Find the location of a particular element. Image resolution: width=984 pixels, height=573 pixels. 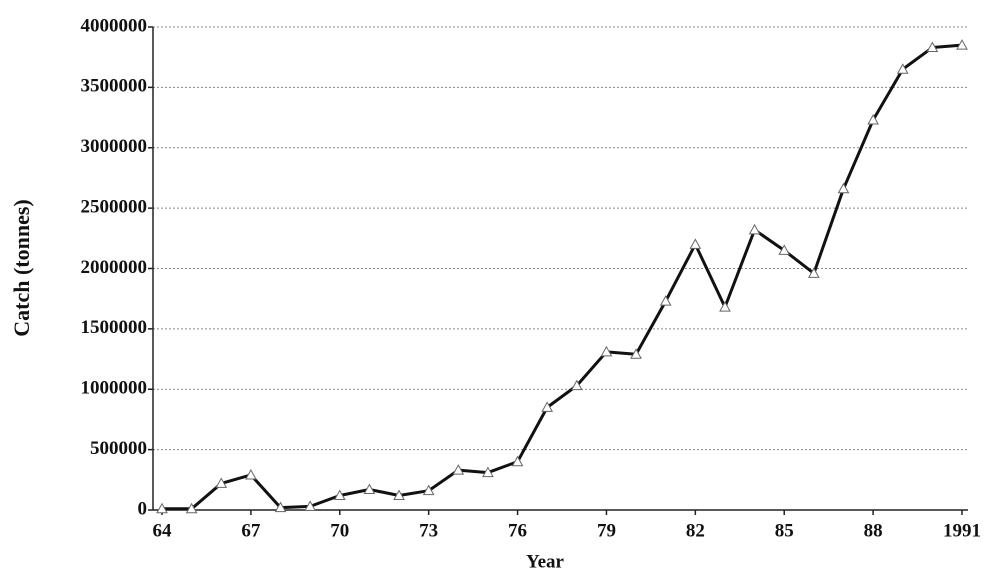

x-tick-label: 79 is located at coordinates (606, 530).